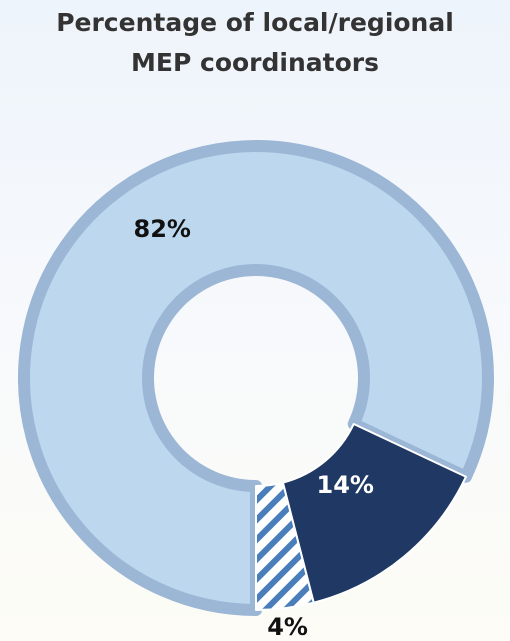 The image size is (510, 641). I want to click on data-label: 14%, so click(345, 485).